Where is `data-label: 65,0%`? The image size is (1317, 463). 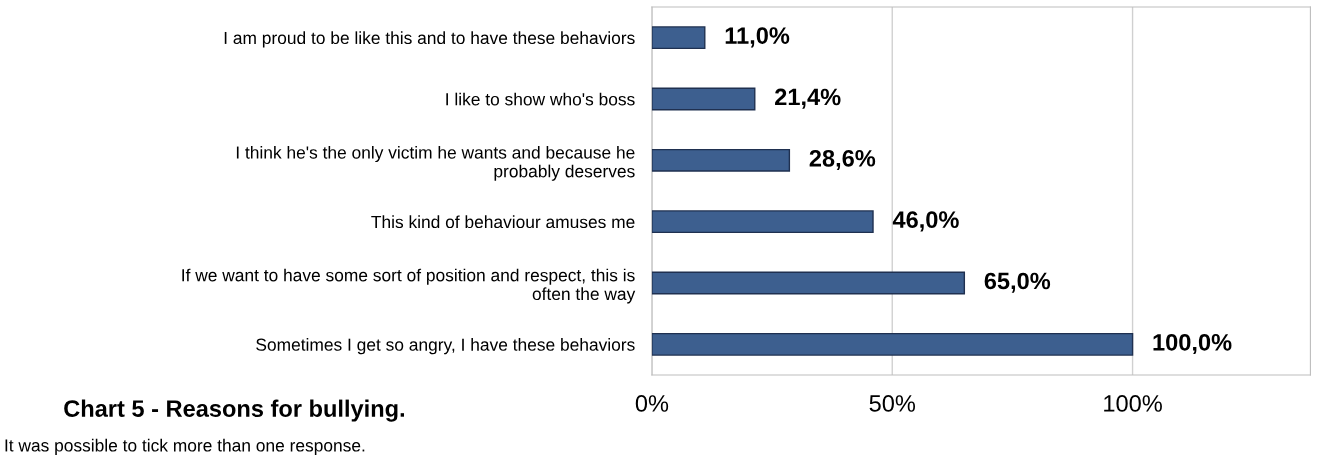 data-label: 65,0% is located at coordinates (1017, 282).